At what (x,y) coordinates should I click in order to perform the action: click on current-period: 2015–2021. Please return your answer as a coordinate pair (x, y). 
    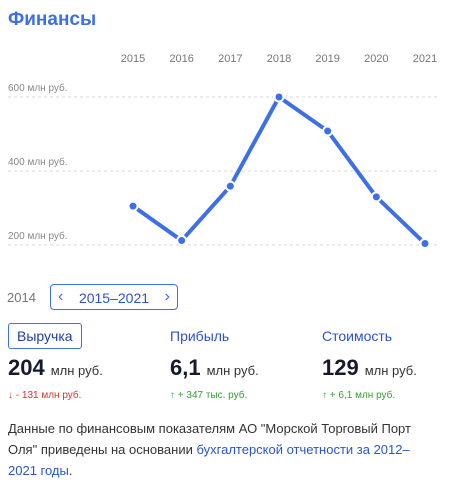
    Looking at the image, I should click on (114, 298).